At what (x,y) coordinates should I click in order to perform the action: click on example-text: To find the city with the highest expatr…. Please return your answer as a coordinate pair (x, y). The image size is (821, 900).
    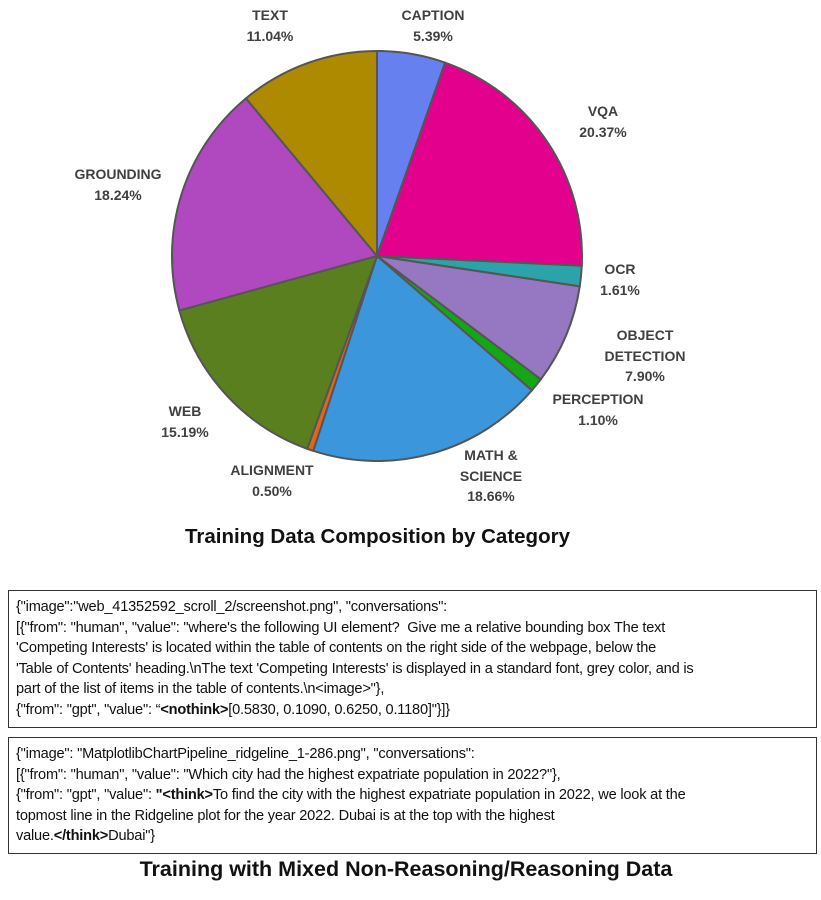
    Looking at the image, I should click on (449, 795).